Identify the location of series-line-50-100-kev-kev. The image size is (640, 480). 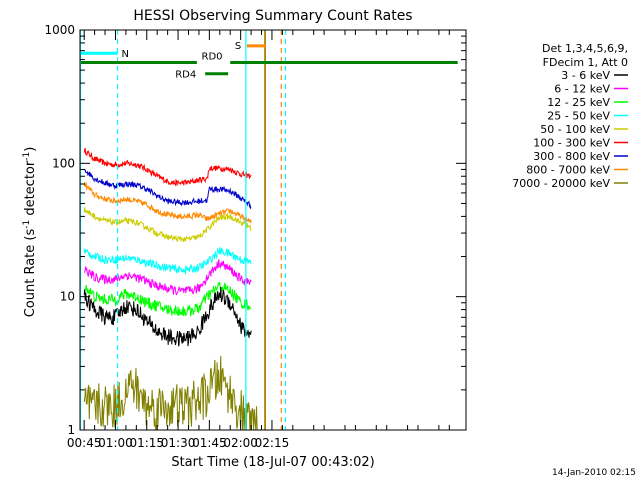
(167, 225).